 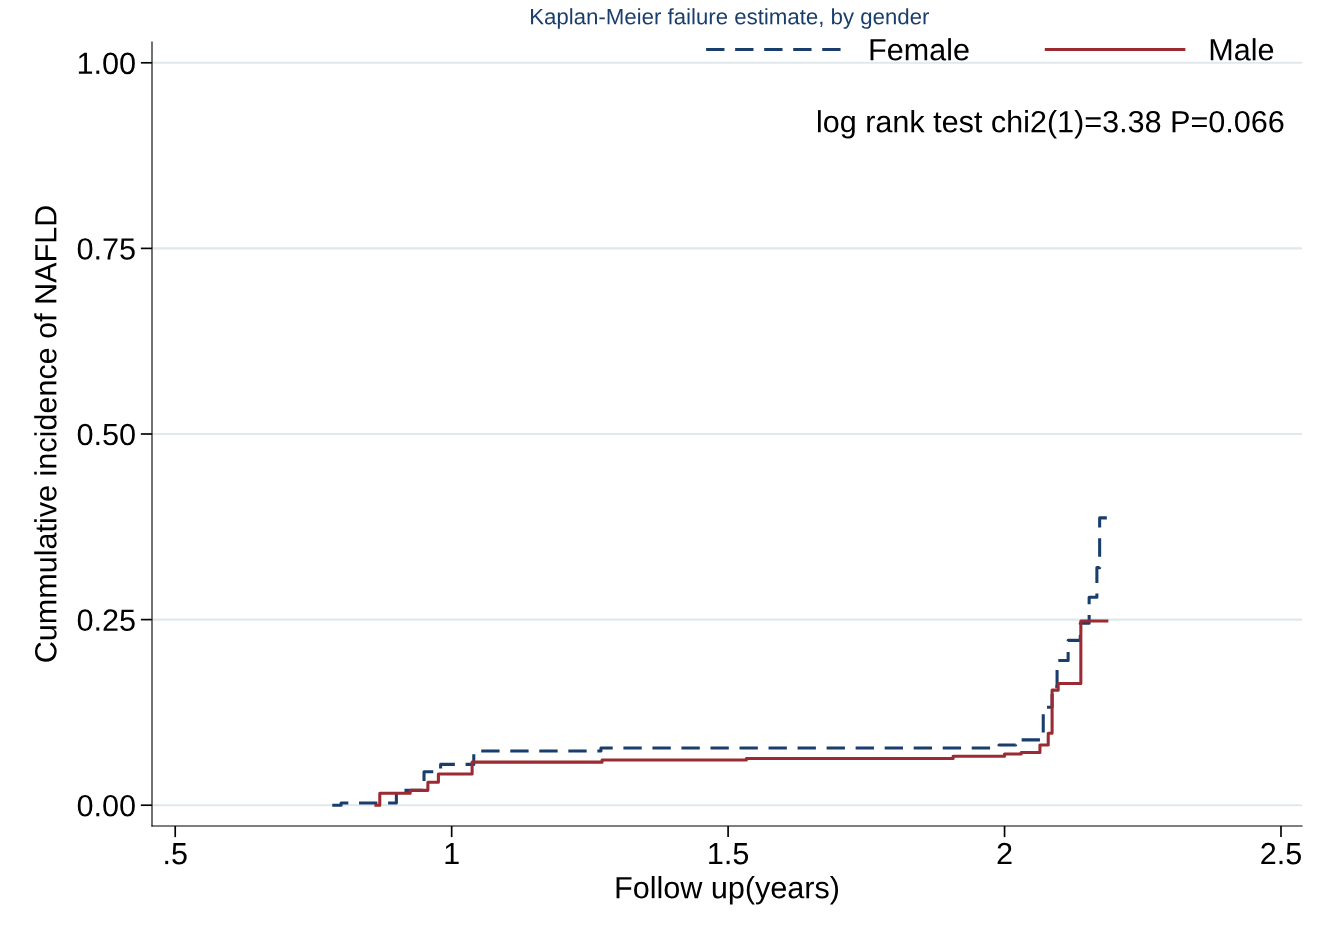 What do you see at coordinates (1281, 853) in the screenshot?
I see `x-tick-label: 2.5` at bounding box center [1281, 853].